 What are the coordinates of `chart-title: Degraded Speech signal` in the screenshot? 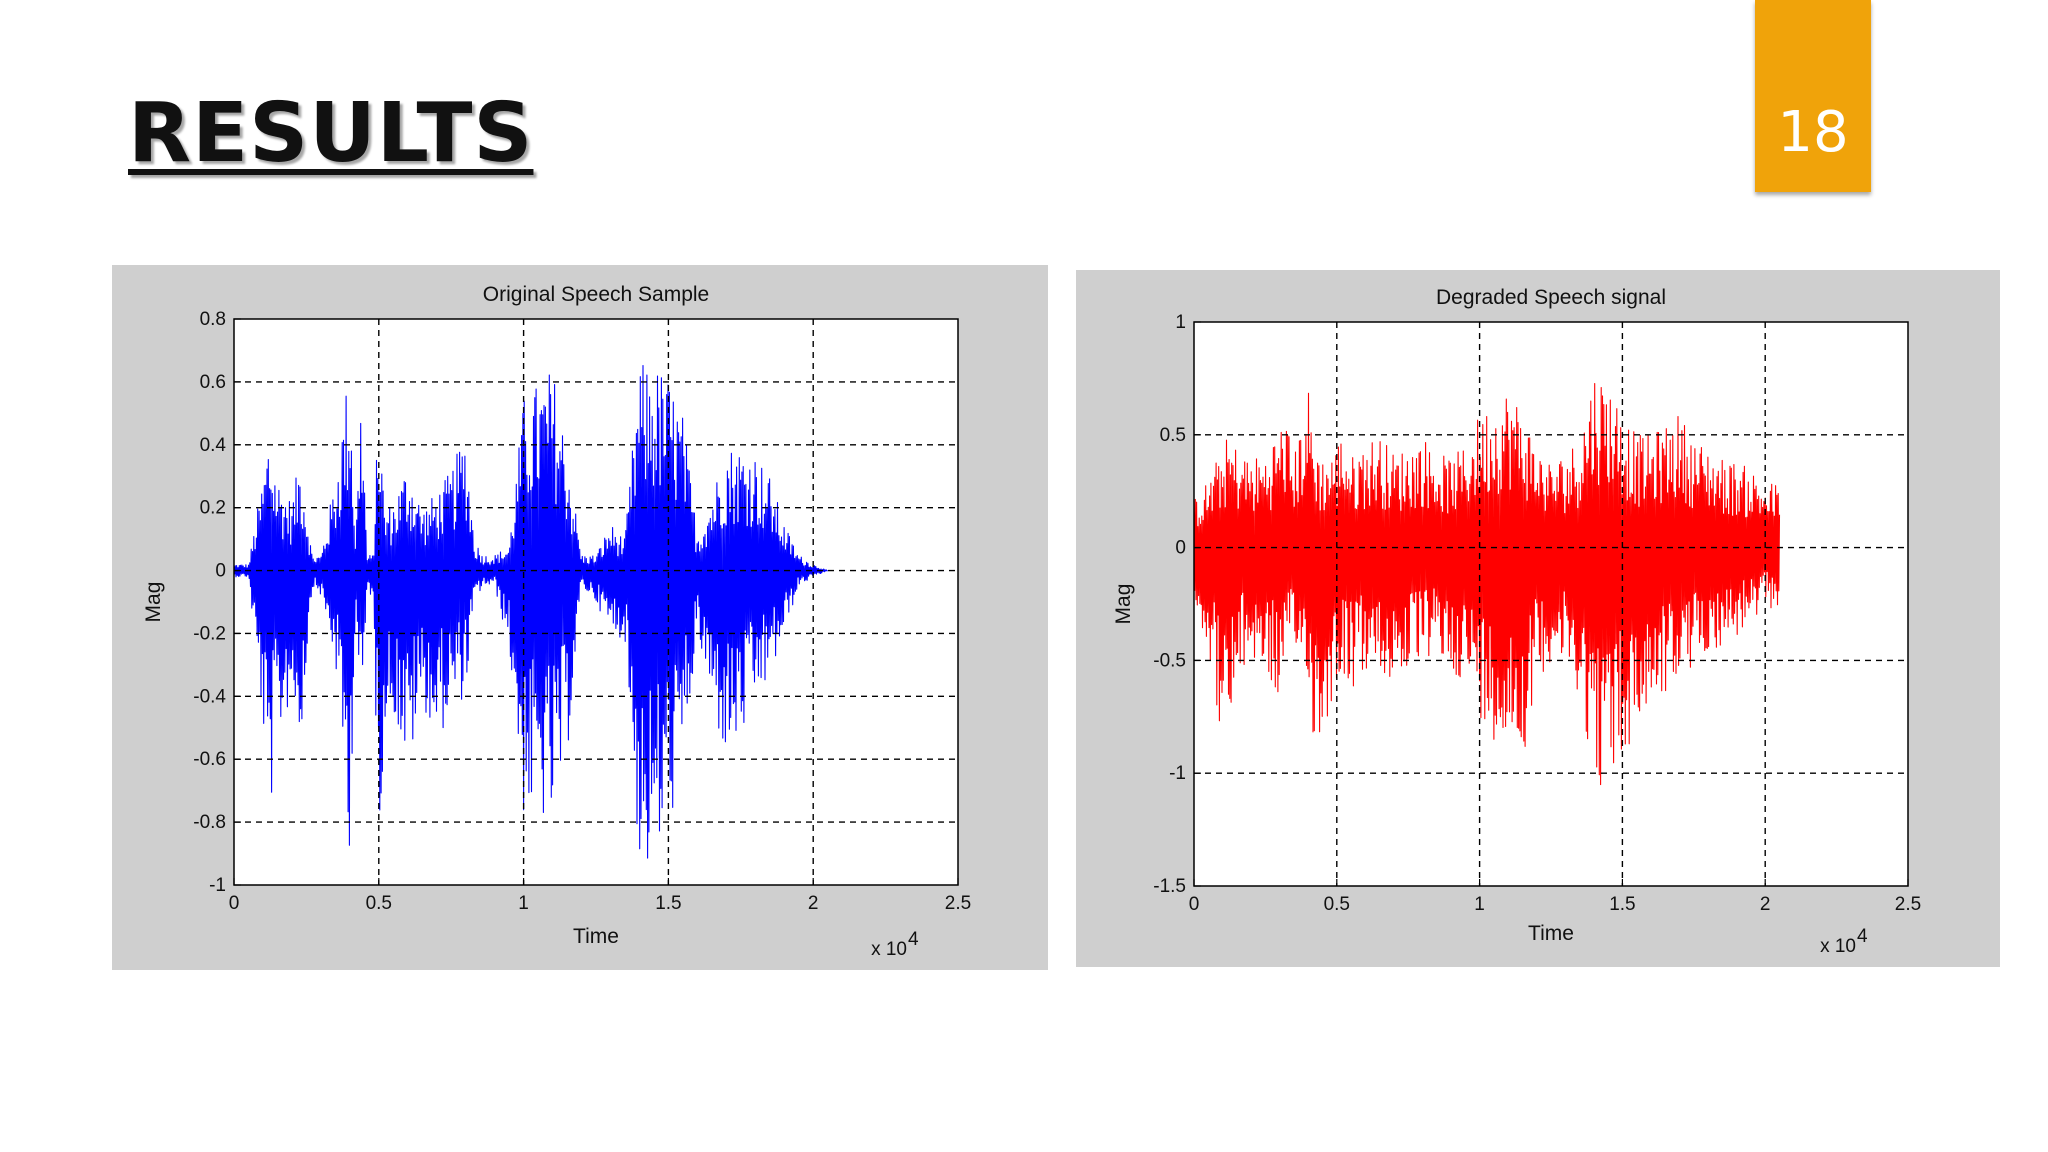 It's located at (1551, 297).